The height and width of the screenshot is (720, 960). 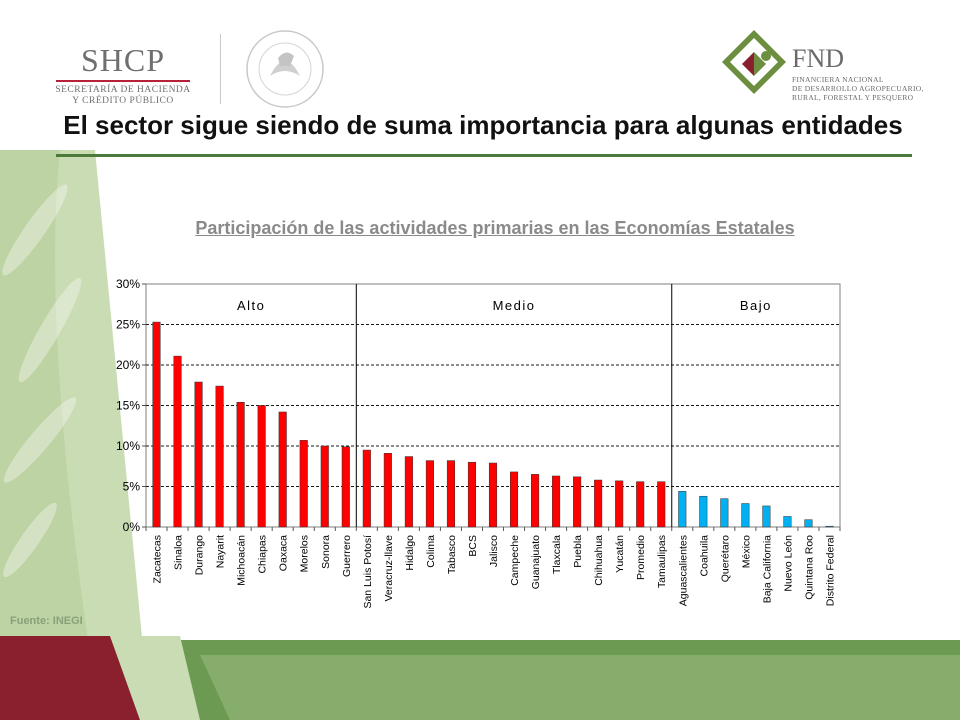 I want to click on y-tick-label: 20%, so click(x=128, y=365).